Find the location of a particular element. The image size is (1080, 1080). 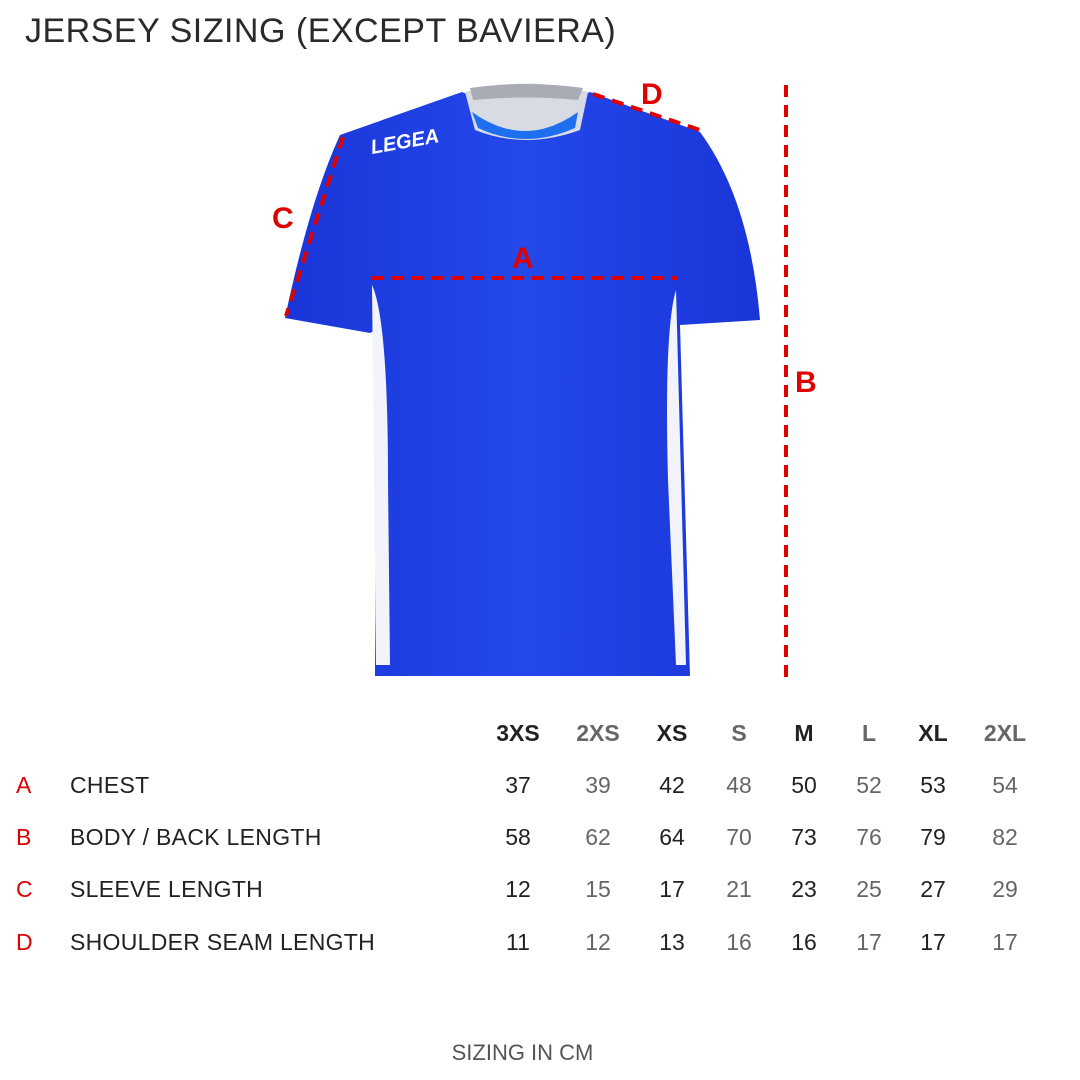

table-cell: 73 is located at coordinates (804, 837).